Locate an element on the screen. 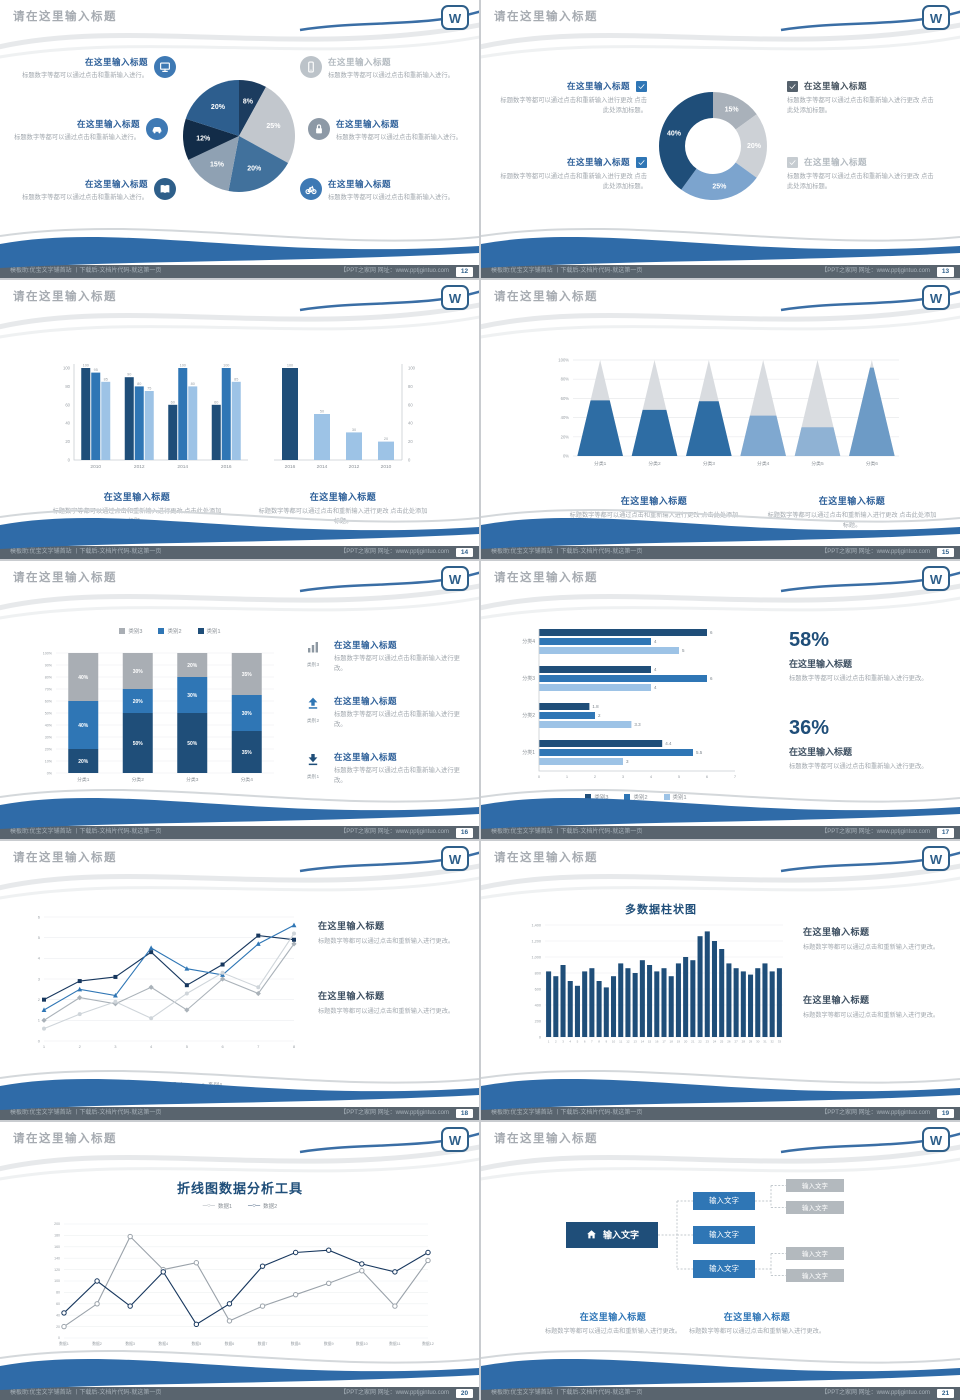 This screenshot has height=1400, width=960. legend-item: ▲ 系列3 is located at coordinates (173, 1085).